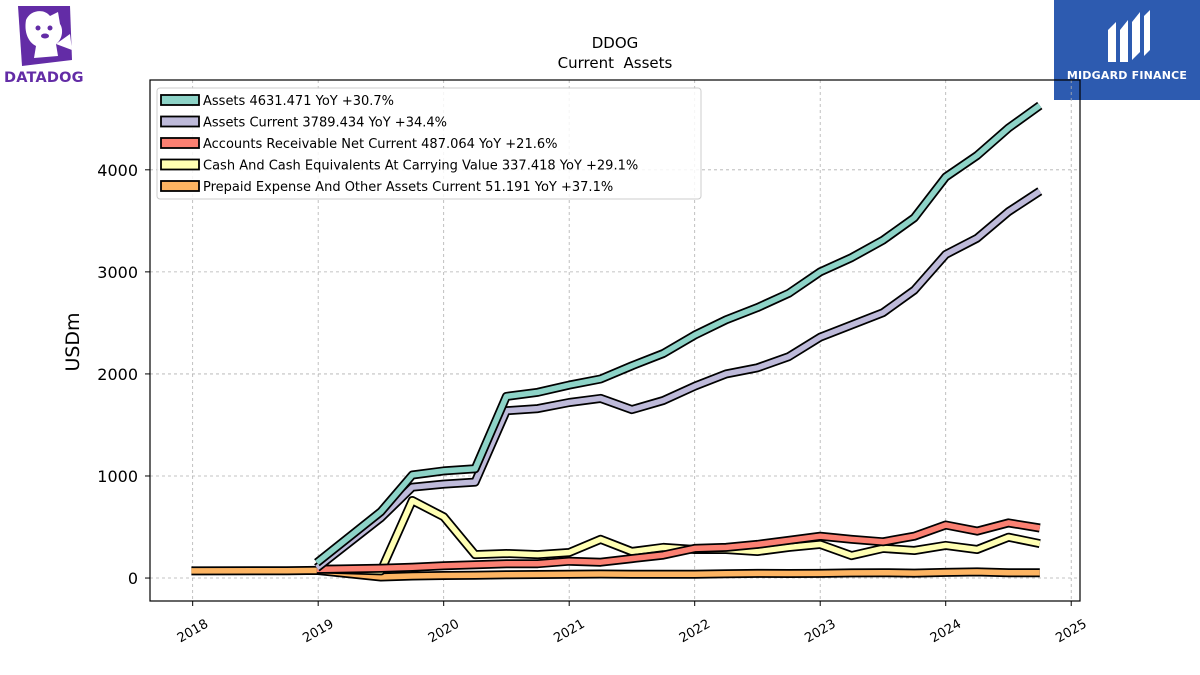 This screenshot has height=675, width=1200. I want to click on legend-label: Assets 4631.471 YoY +30.7%, so click(298, 101).